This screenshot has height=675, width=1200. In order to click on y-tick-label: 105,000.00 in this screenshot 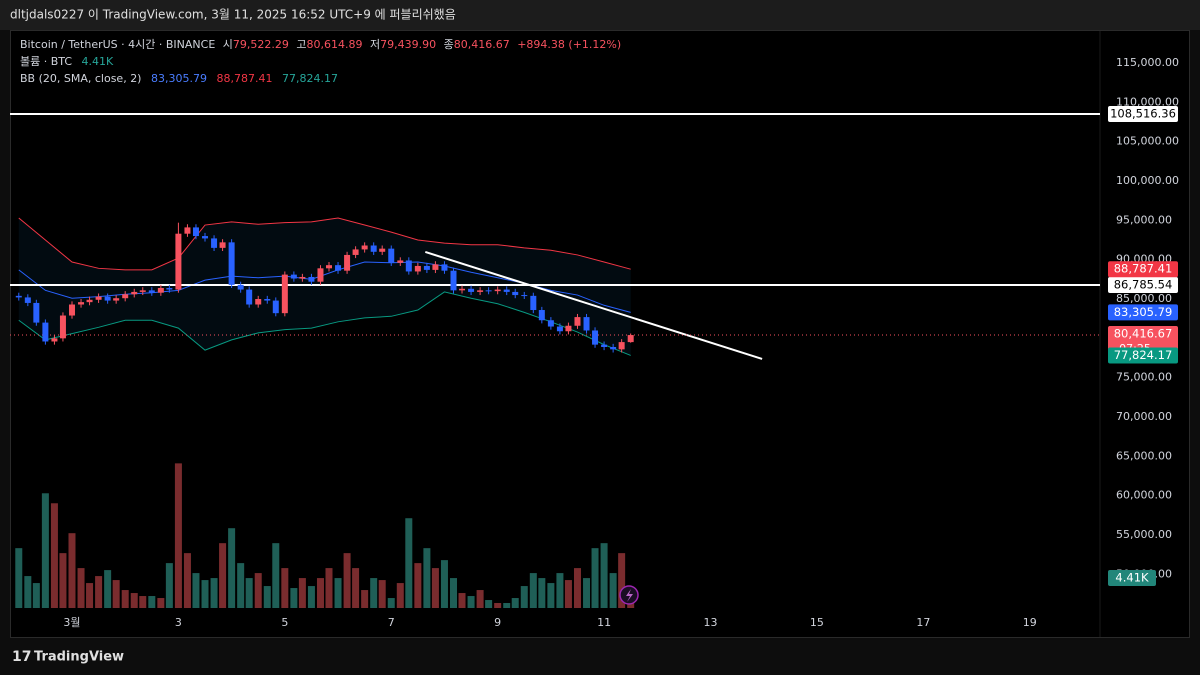, I will do `click(1147, 141)`.